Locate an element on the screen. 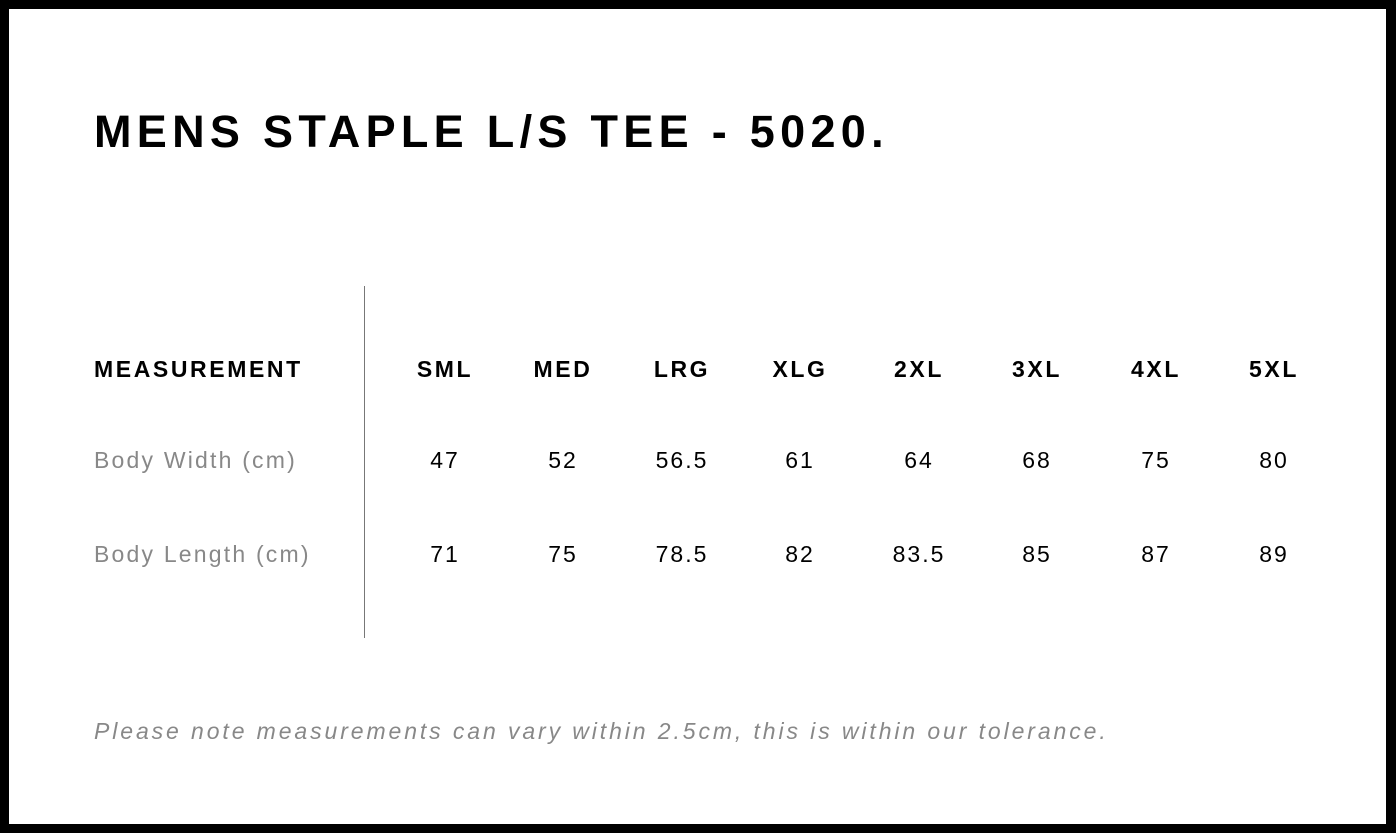 This screenshot has height=833, width=1396. size-header-xlg: XLG is located at coordinates (800, 369).